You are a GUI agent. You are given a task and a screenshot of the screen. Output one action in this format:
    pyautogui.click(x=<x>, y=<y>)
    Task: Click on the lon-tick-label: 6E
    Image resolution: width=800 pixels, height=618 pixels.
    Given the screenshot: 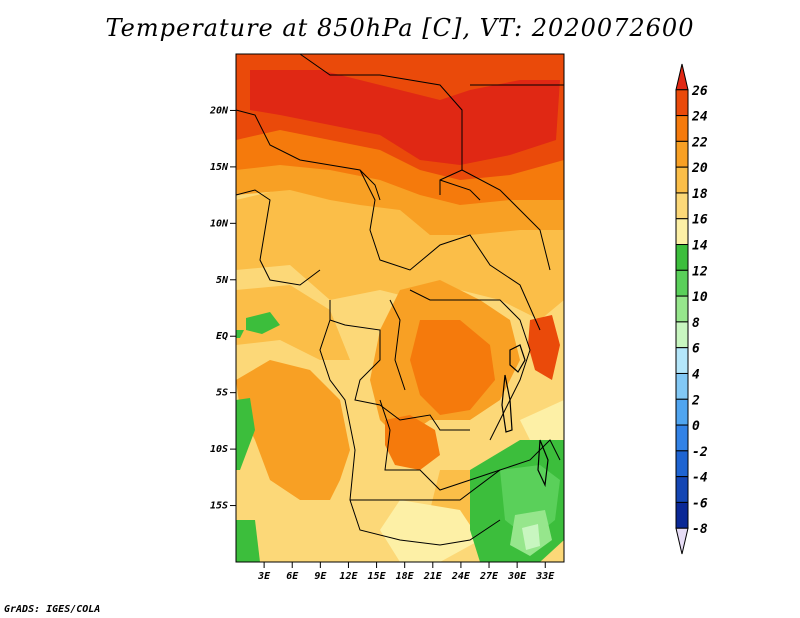 What is the action you would take?
    pyautogui.click(x=292, y=576)
    